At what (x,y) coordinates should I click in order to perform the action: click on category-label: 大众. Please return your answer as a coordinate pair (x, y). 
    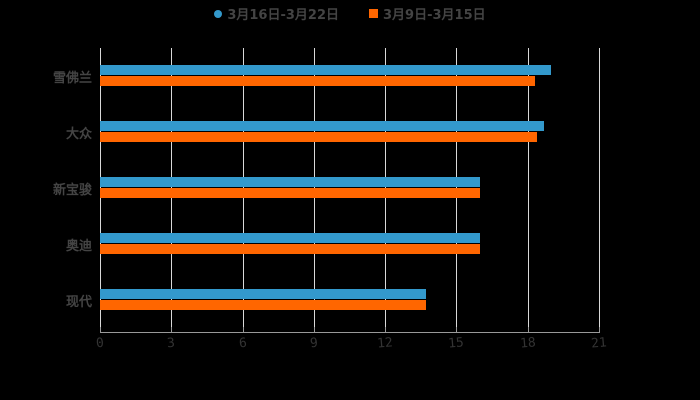
    Looking at the image, I should click on (78, 134).